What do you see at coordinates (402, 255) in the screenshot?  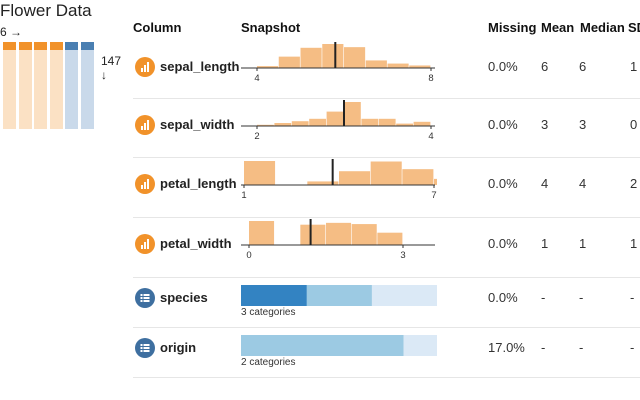 I see `axis-tick-label: 3` at bounding box center [402, 255].